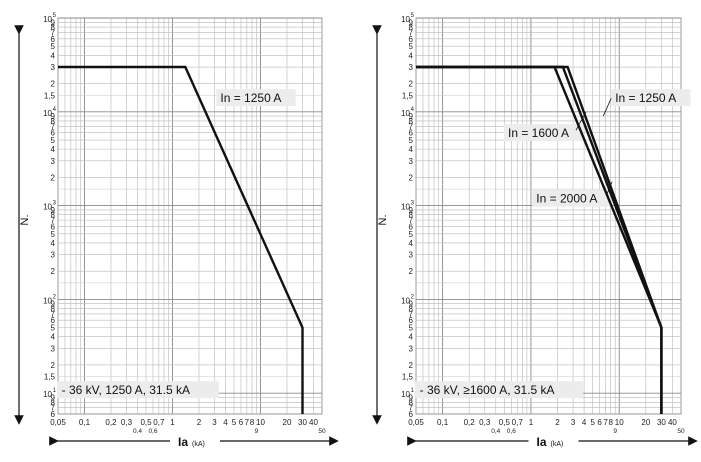 This screenshot has height=462, width=701. Describe the element at coordinates (302, 422) in the screenshot. I see `x-tick-label: 30` at that location.